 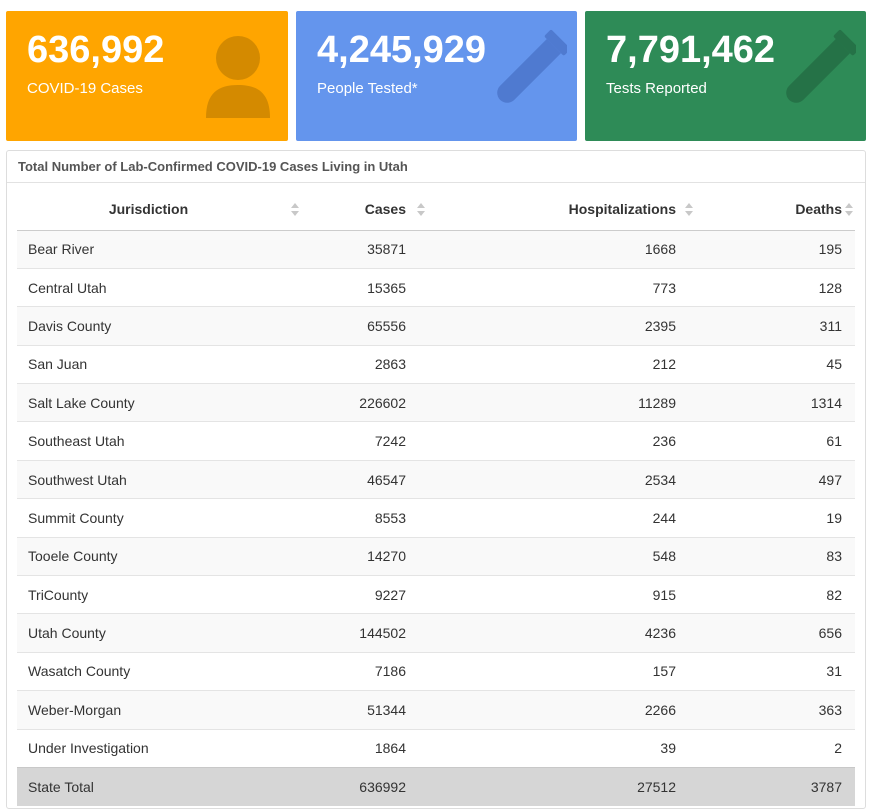 What do you see at coordinates (366, 287) in the screenshot?
I see `cases-cell: 15365` at bounding box center [366, 287].